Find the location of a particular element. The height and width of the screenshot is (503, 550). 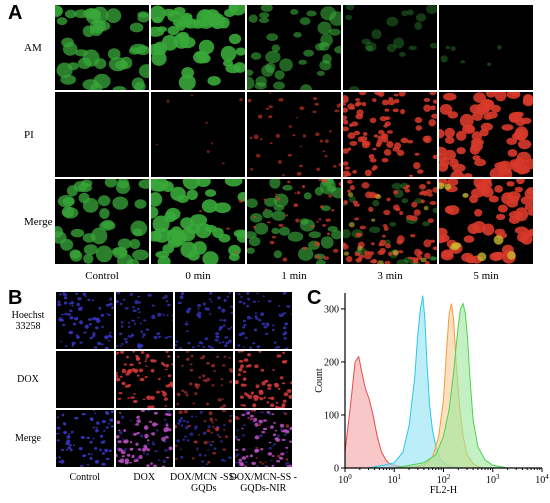

panel-a-column-label: 1 min is located at coordinates (294, 276).